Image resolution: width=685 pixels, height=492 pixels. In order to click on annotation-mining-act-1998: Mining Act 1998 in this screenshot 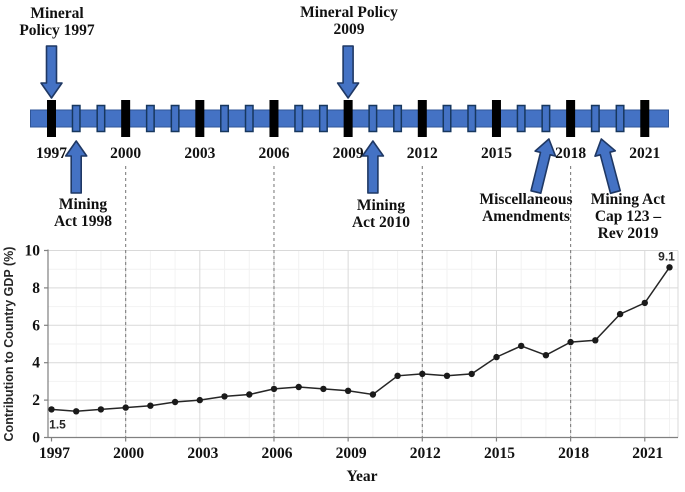, I will do `click(83, 213)`.